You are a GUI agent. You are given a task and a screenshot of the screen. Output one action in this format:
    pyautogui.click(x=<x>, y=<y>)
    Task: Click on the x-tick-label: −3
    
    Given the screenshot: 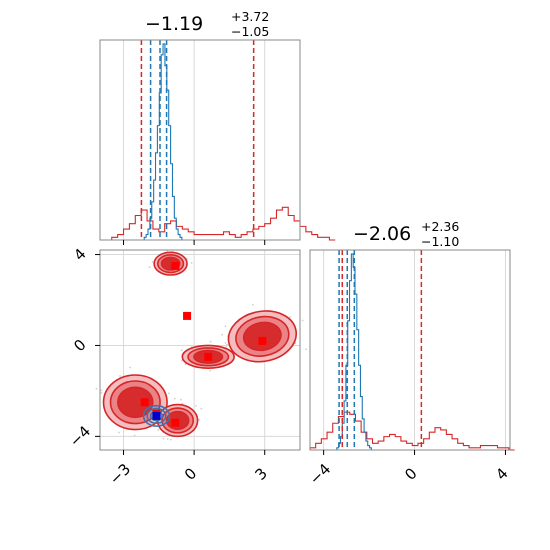 What is the action you would take?
    pyautogui.click(x=120, y=474)
    